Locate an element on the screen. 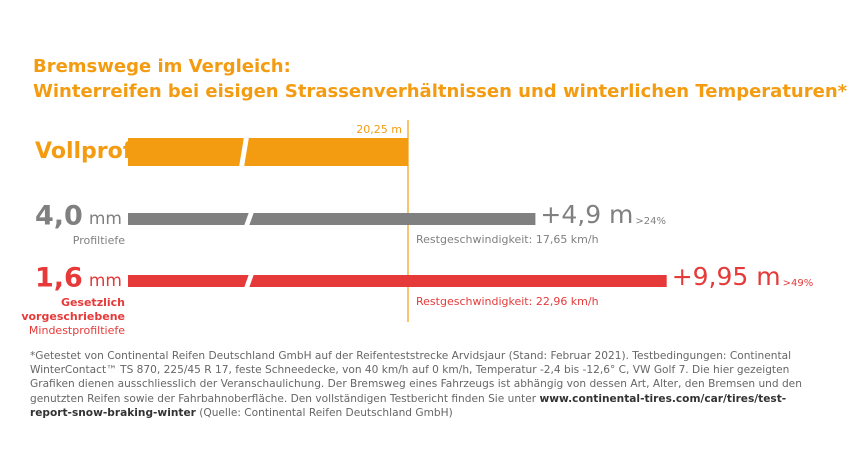 Image resolution: width=860 pixels, height=470 pixels. row-note: Gesetzlich is located at coordinates (93, 302).